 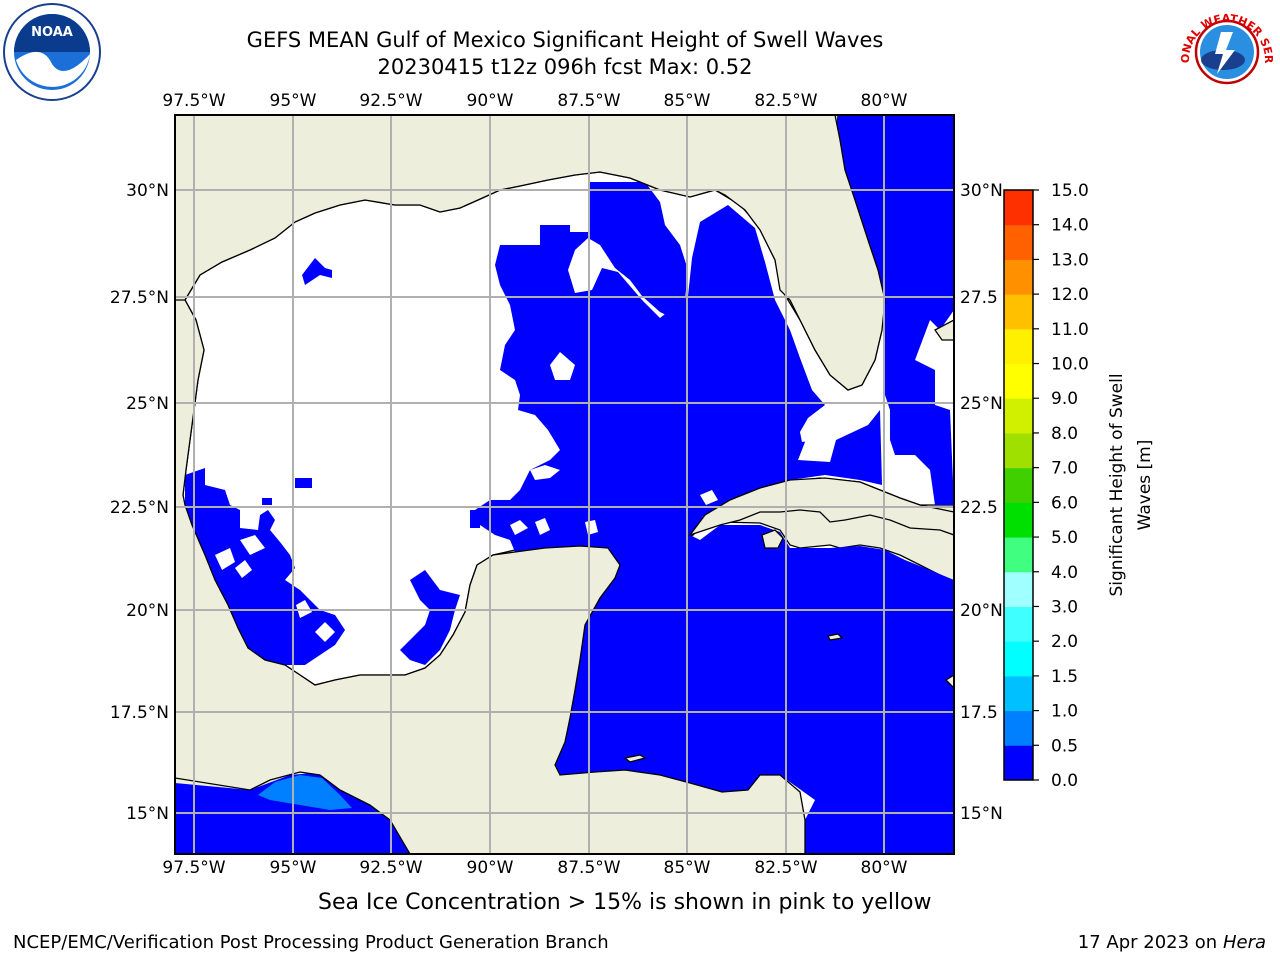 I want to click on lat-labels-left: 30°N 27.5°N 25°N 22.5°N 20°N 17.5°N 15°N, so click(x=139, y=502).